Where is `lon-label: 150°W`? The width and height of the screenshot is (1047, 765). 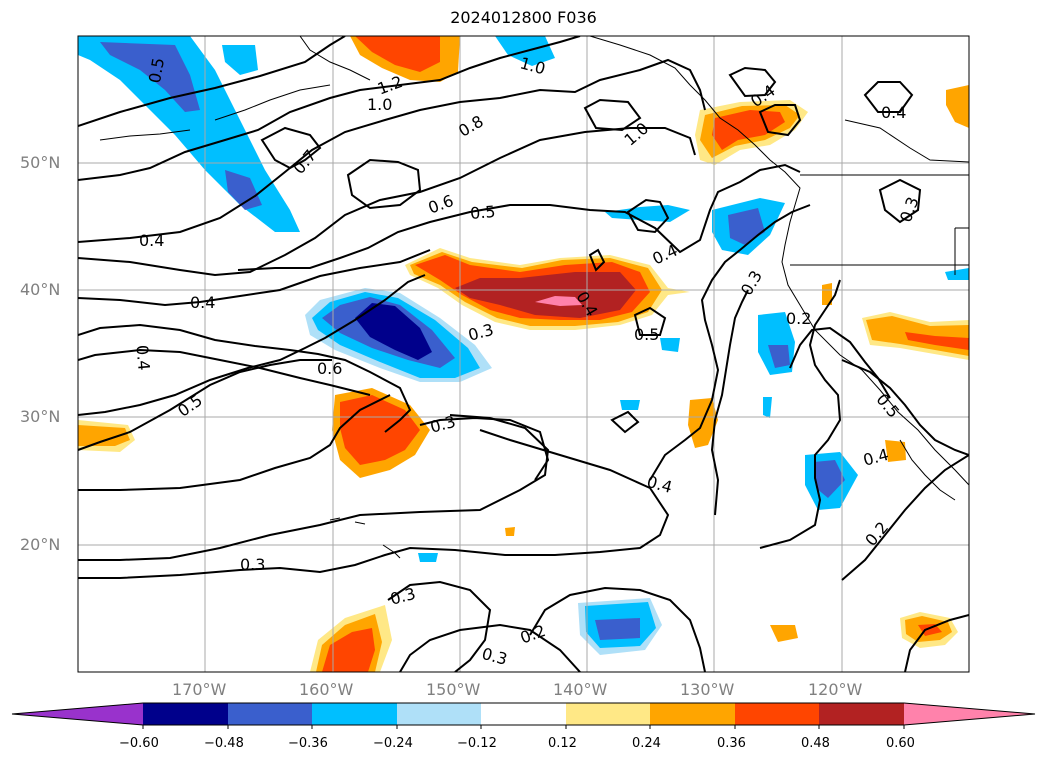
lon-label: 150°W is located at coordinates (453, 689).